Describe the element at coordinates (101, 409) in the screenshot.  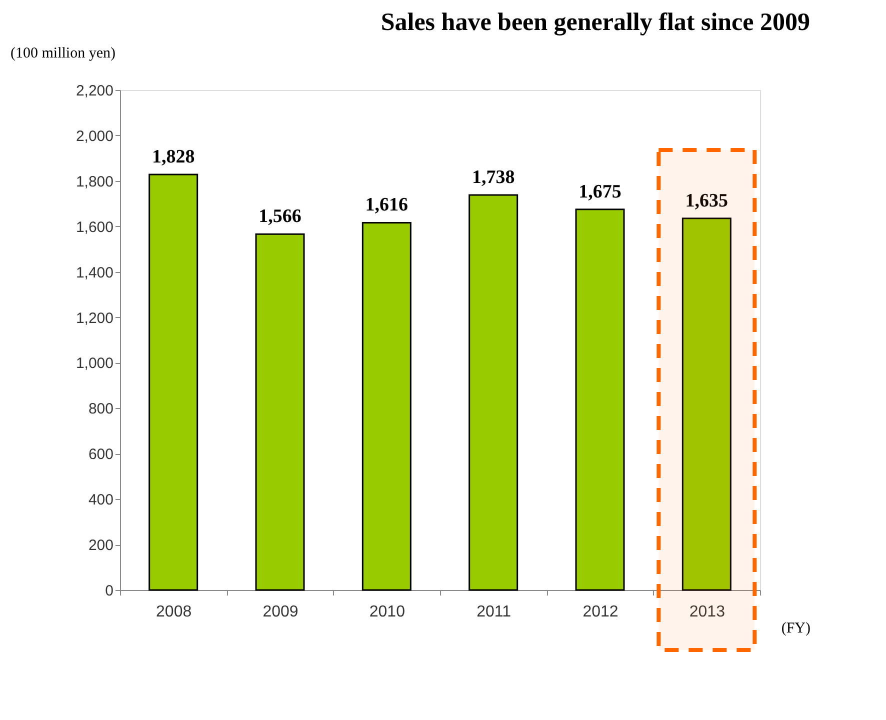
I see `y-tick-label: 800` at that location.